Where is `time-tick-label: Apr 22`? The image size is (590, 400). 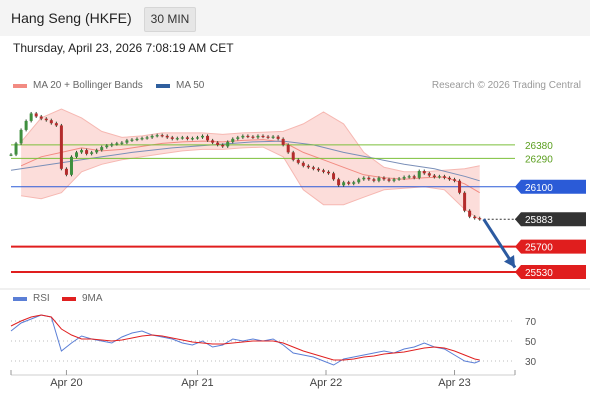 time-tick-label: Apr 22 is located at coordinates (326, 383).